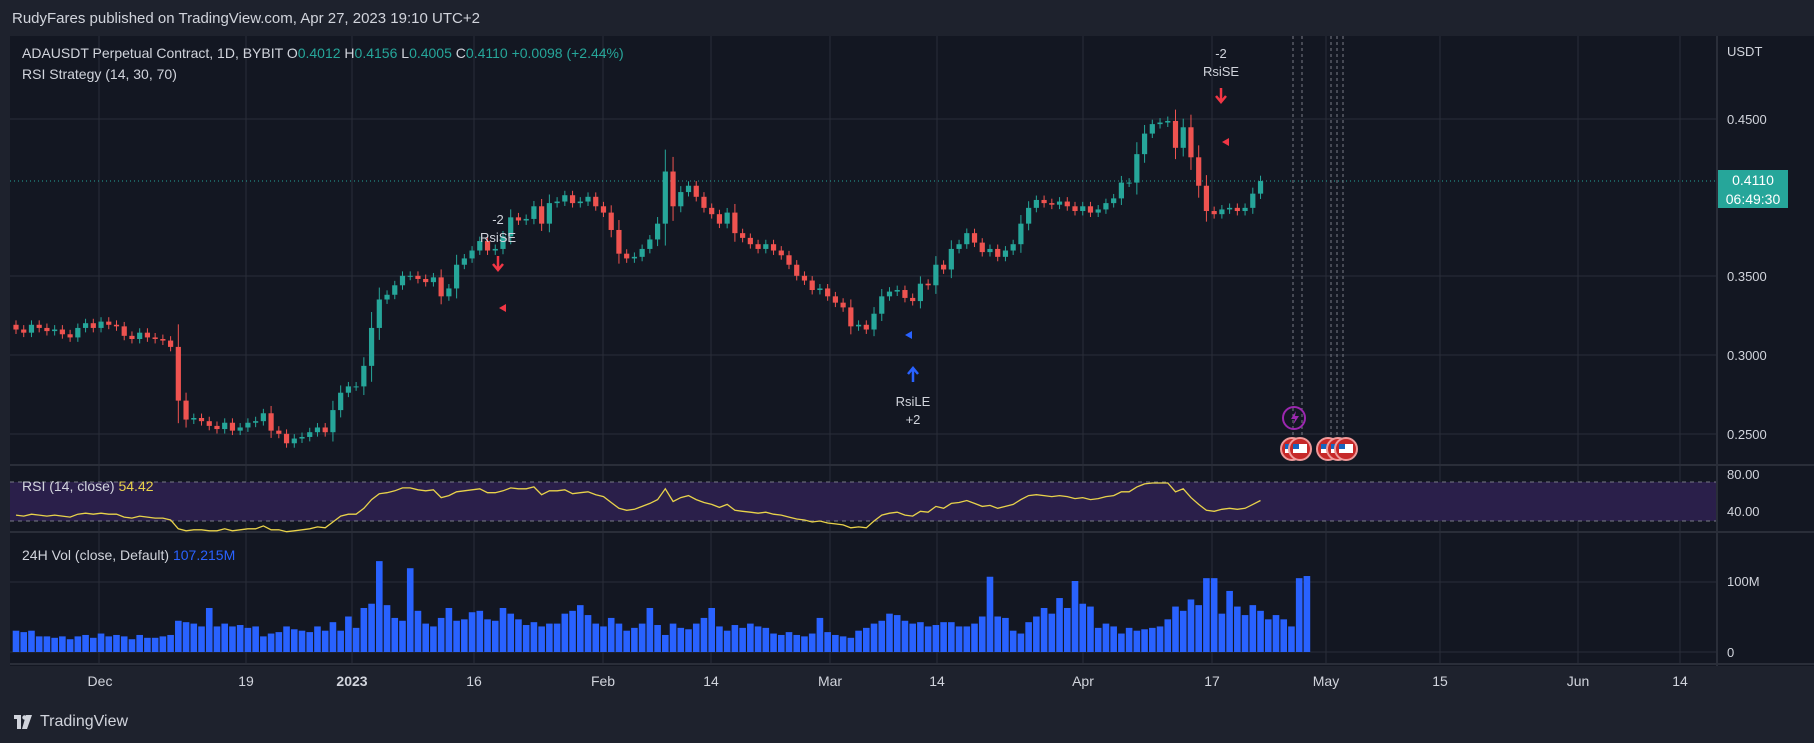  I want to click on time-axis-label: Jun, so click(1578, 681).